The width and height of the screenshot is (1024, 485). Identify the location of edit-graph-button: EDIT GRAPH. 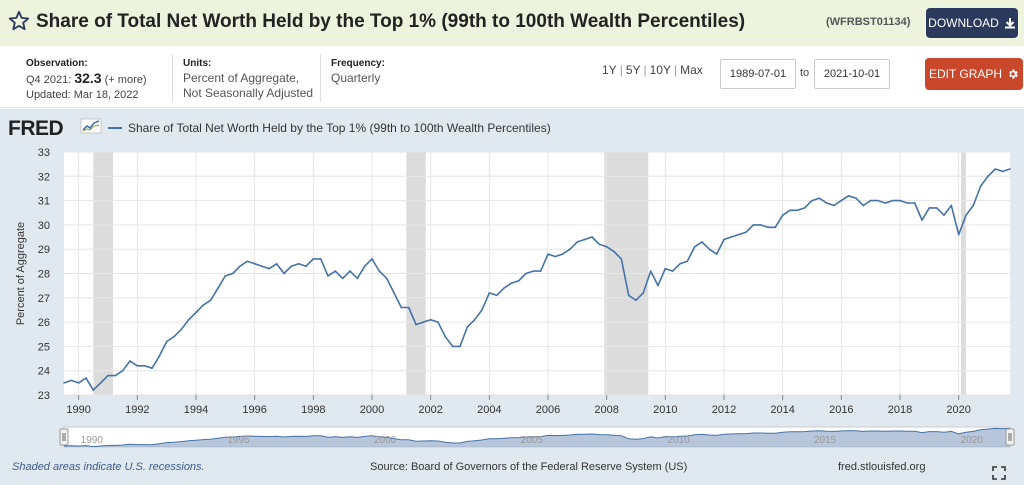
(974, 74).